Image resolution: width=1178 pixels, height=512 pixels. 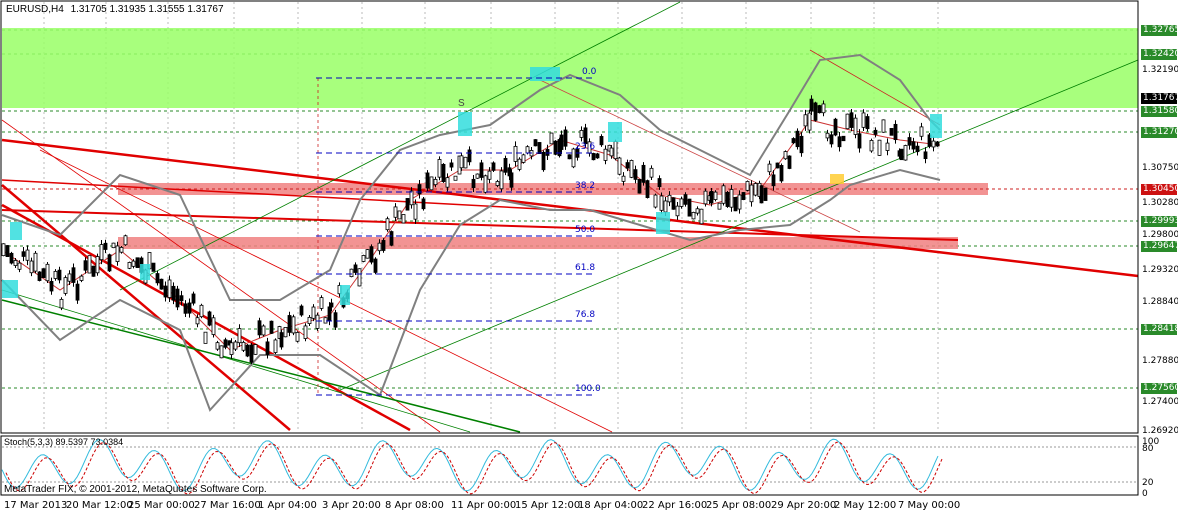 I want to click on fib-label: 23.6, so click(x=585, y=147).